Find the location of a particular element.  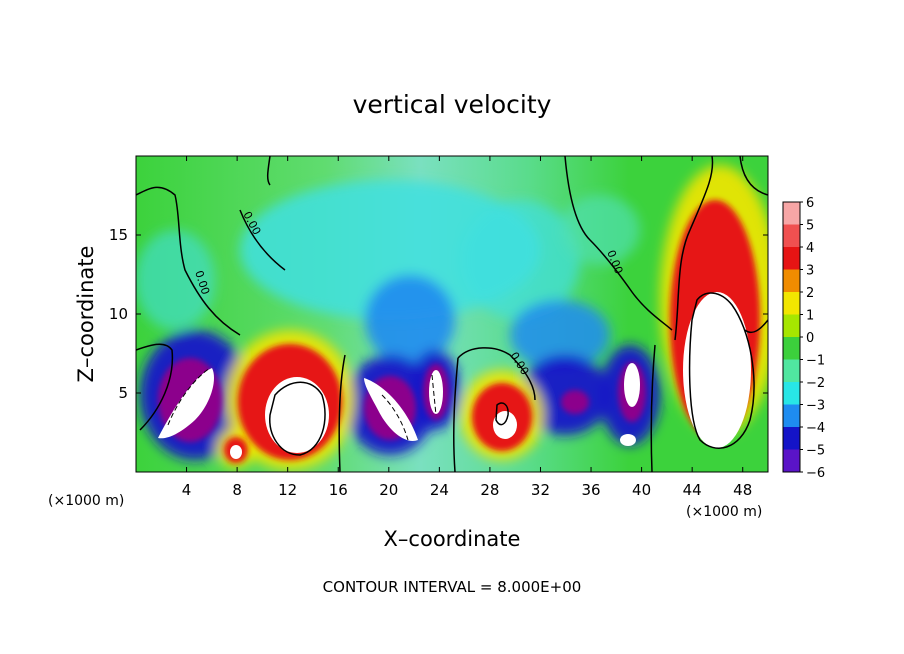

y-tick-label: 10 is located at coordinates (118, 314).